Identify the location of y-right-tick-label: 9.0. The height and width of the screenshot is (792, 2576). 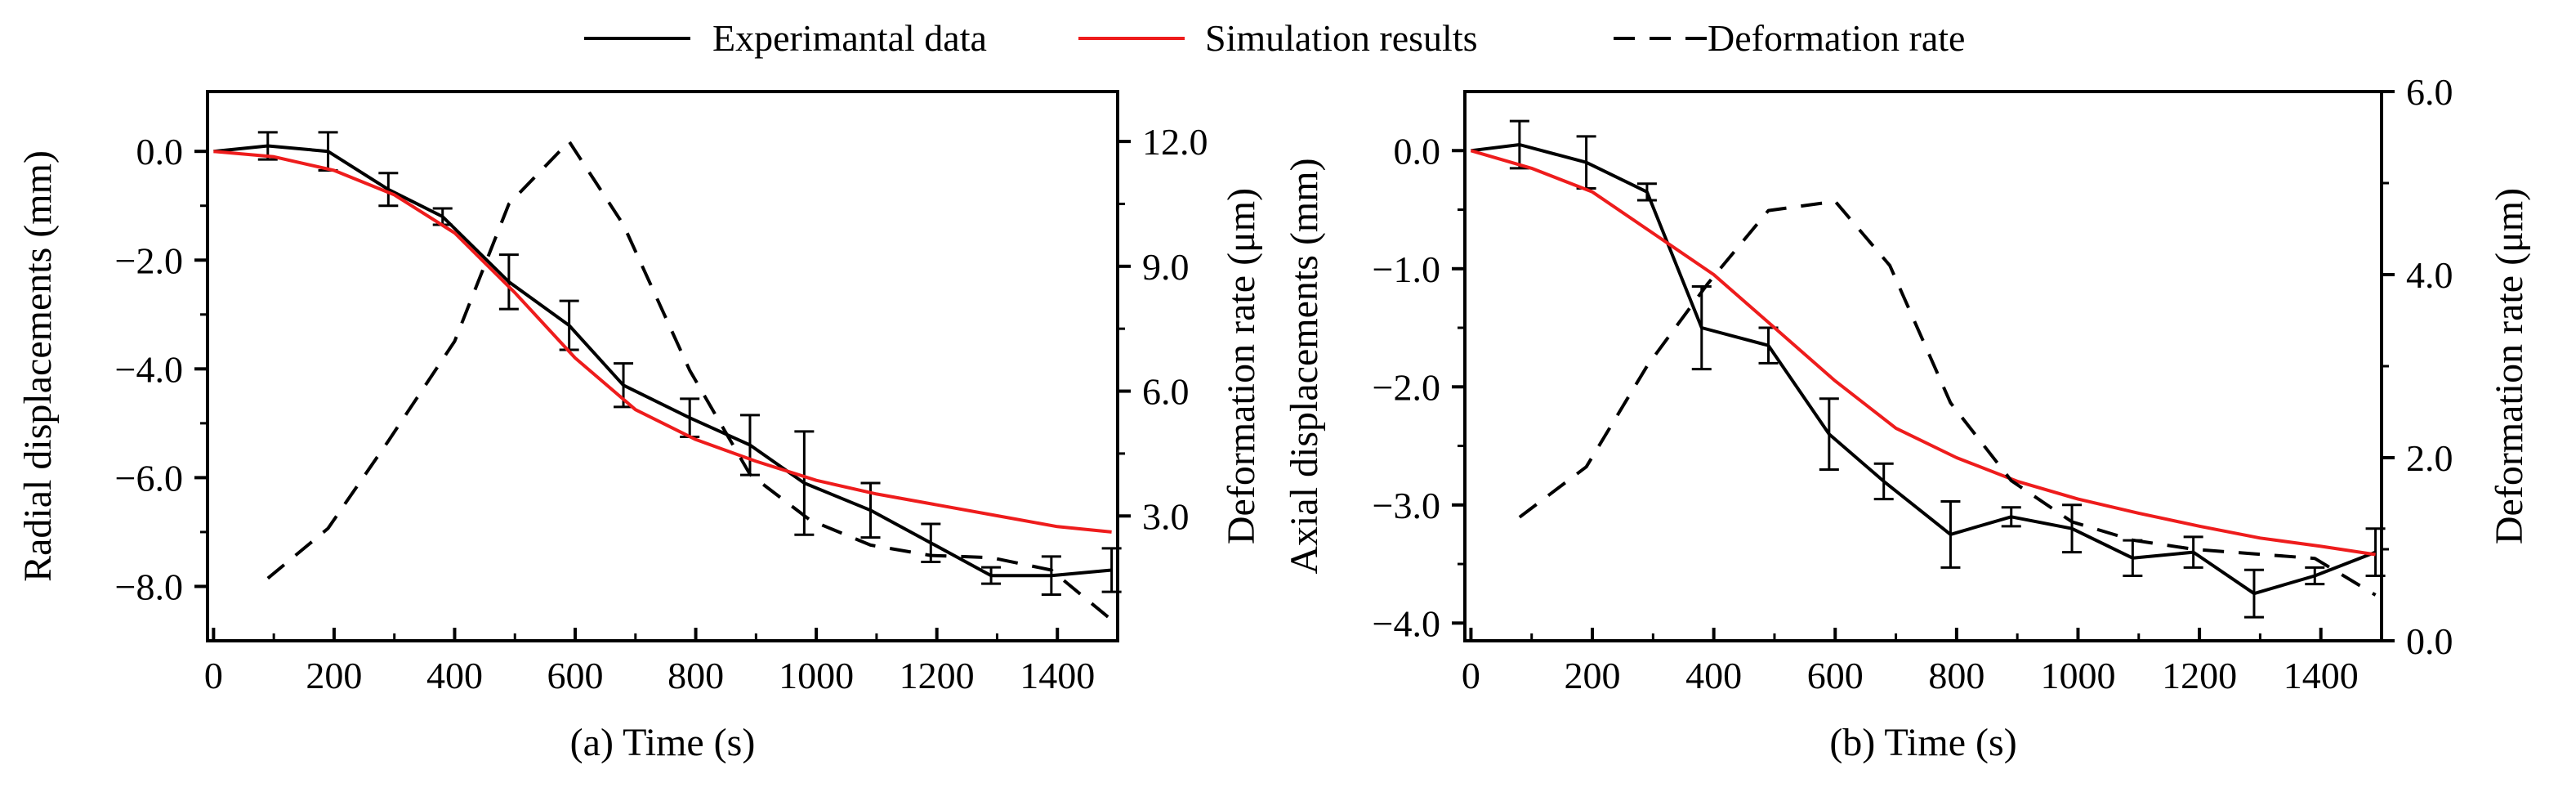
(1166, 267).